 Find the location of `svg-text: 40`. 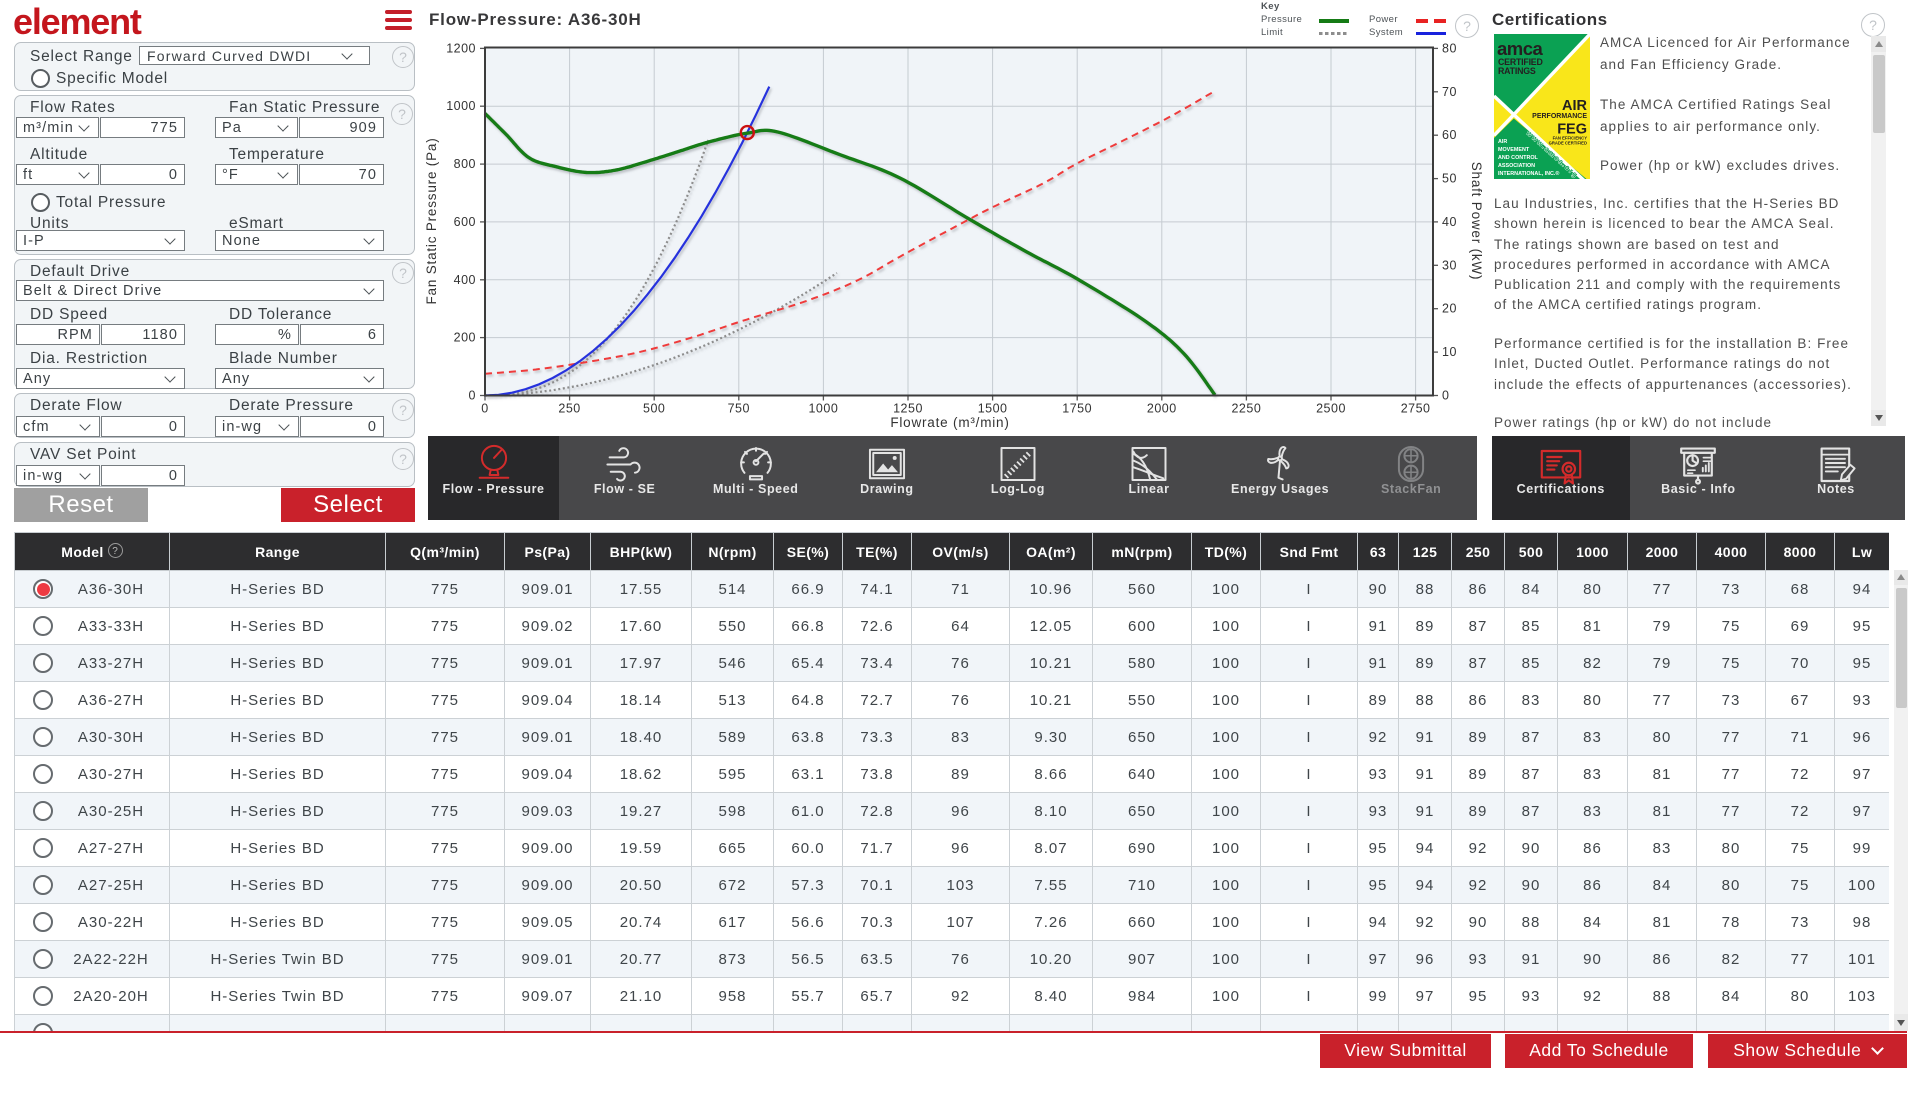

svg-text: 40 is located at coordinates (1449, 222).